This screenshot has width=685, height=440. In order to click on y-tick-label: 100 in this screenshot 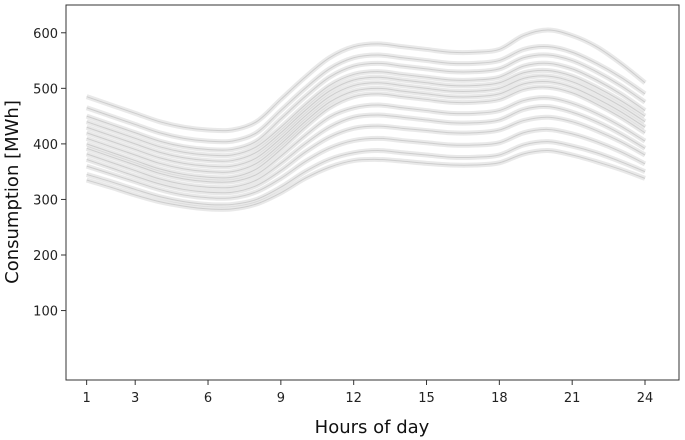, I will do `click(45, 312)`.